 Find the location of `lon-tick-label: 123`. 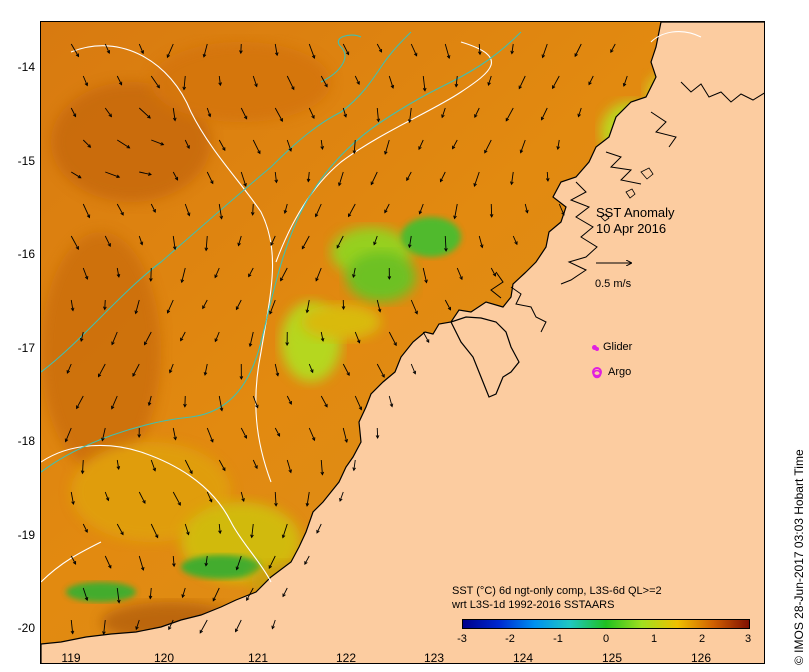

lon-tick-label: 123 is located at coordinates (434, 658).